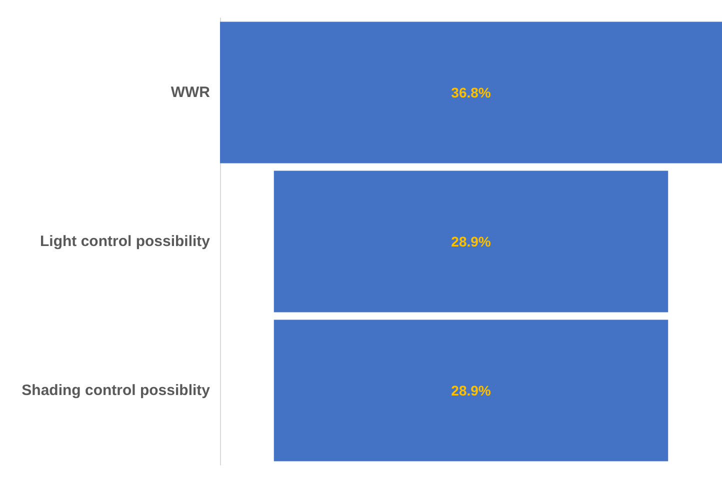  What do you see at coordinates (190, 92) in the screenshot?
I see `category-label: WWR` at bounding box center [190, 92].